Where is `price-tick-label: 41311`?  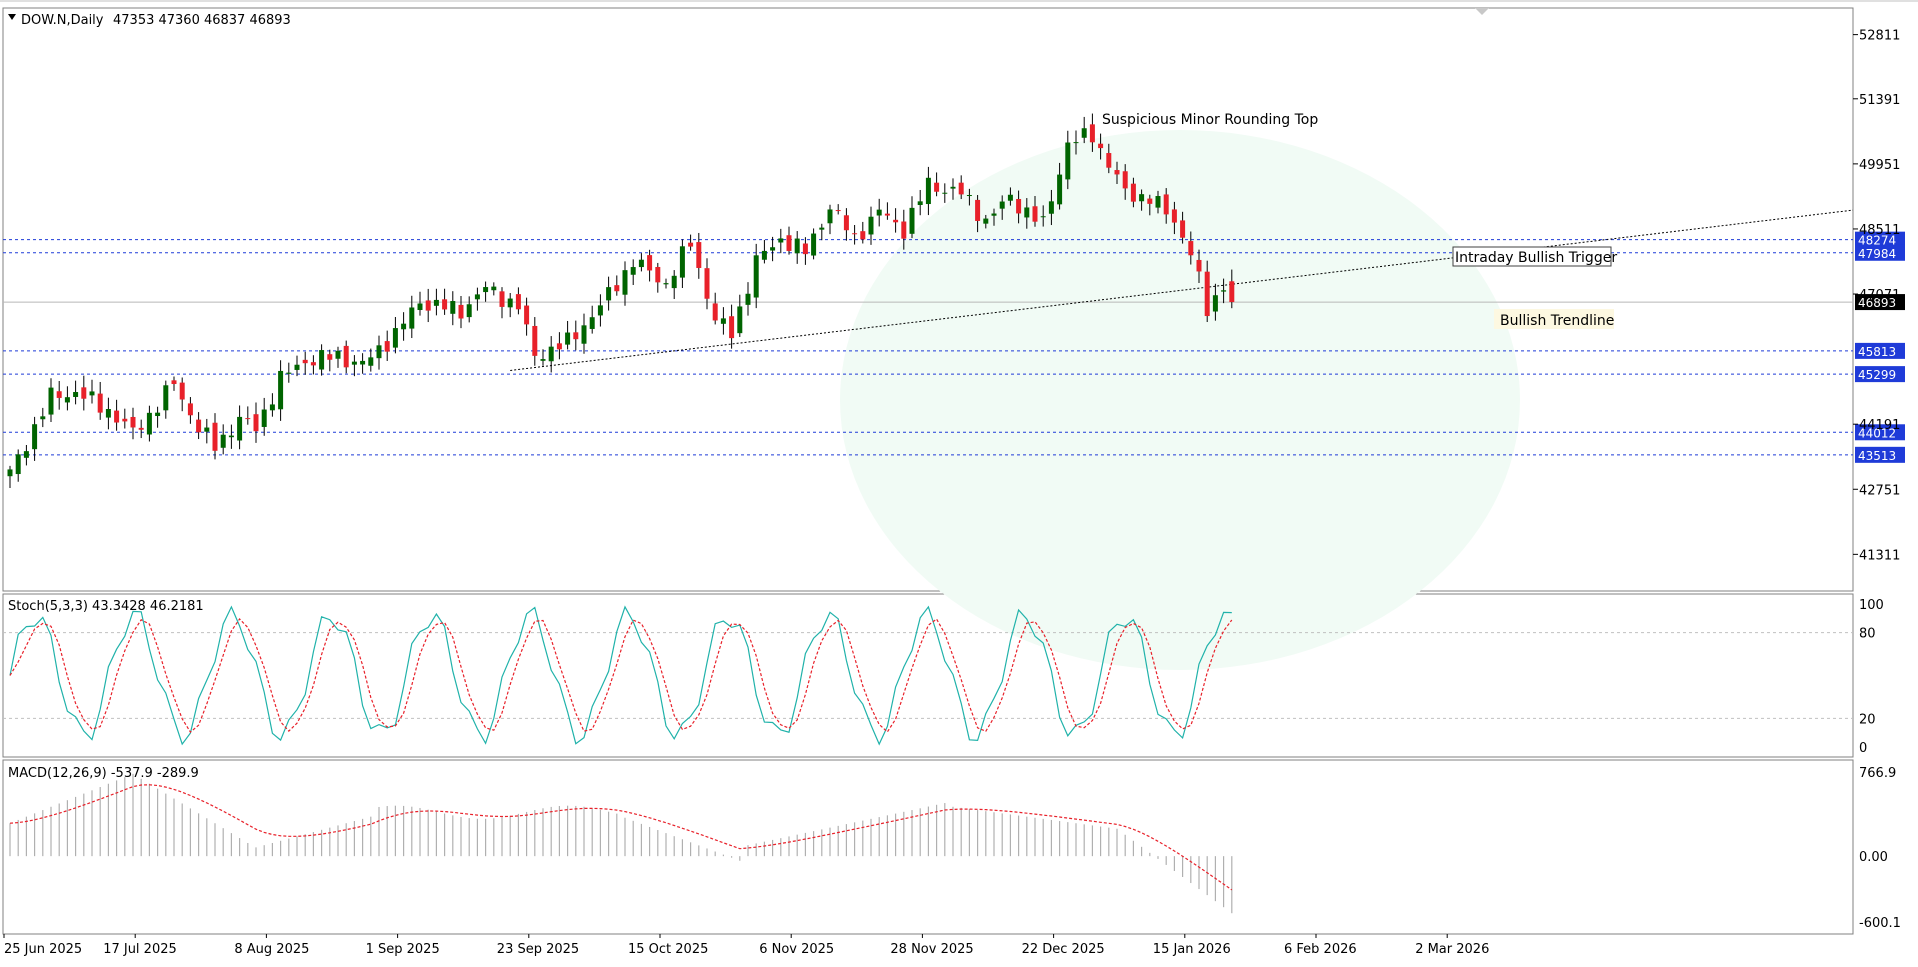
price-tick-label: 41311 is located at coordinates (1879, 555).